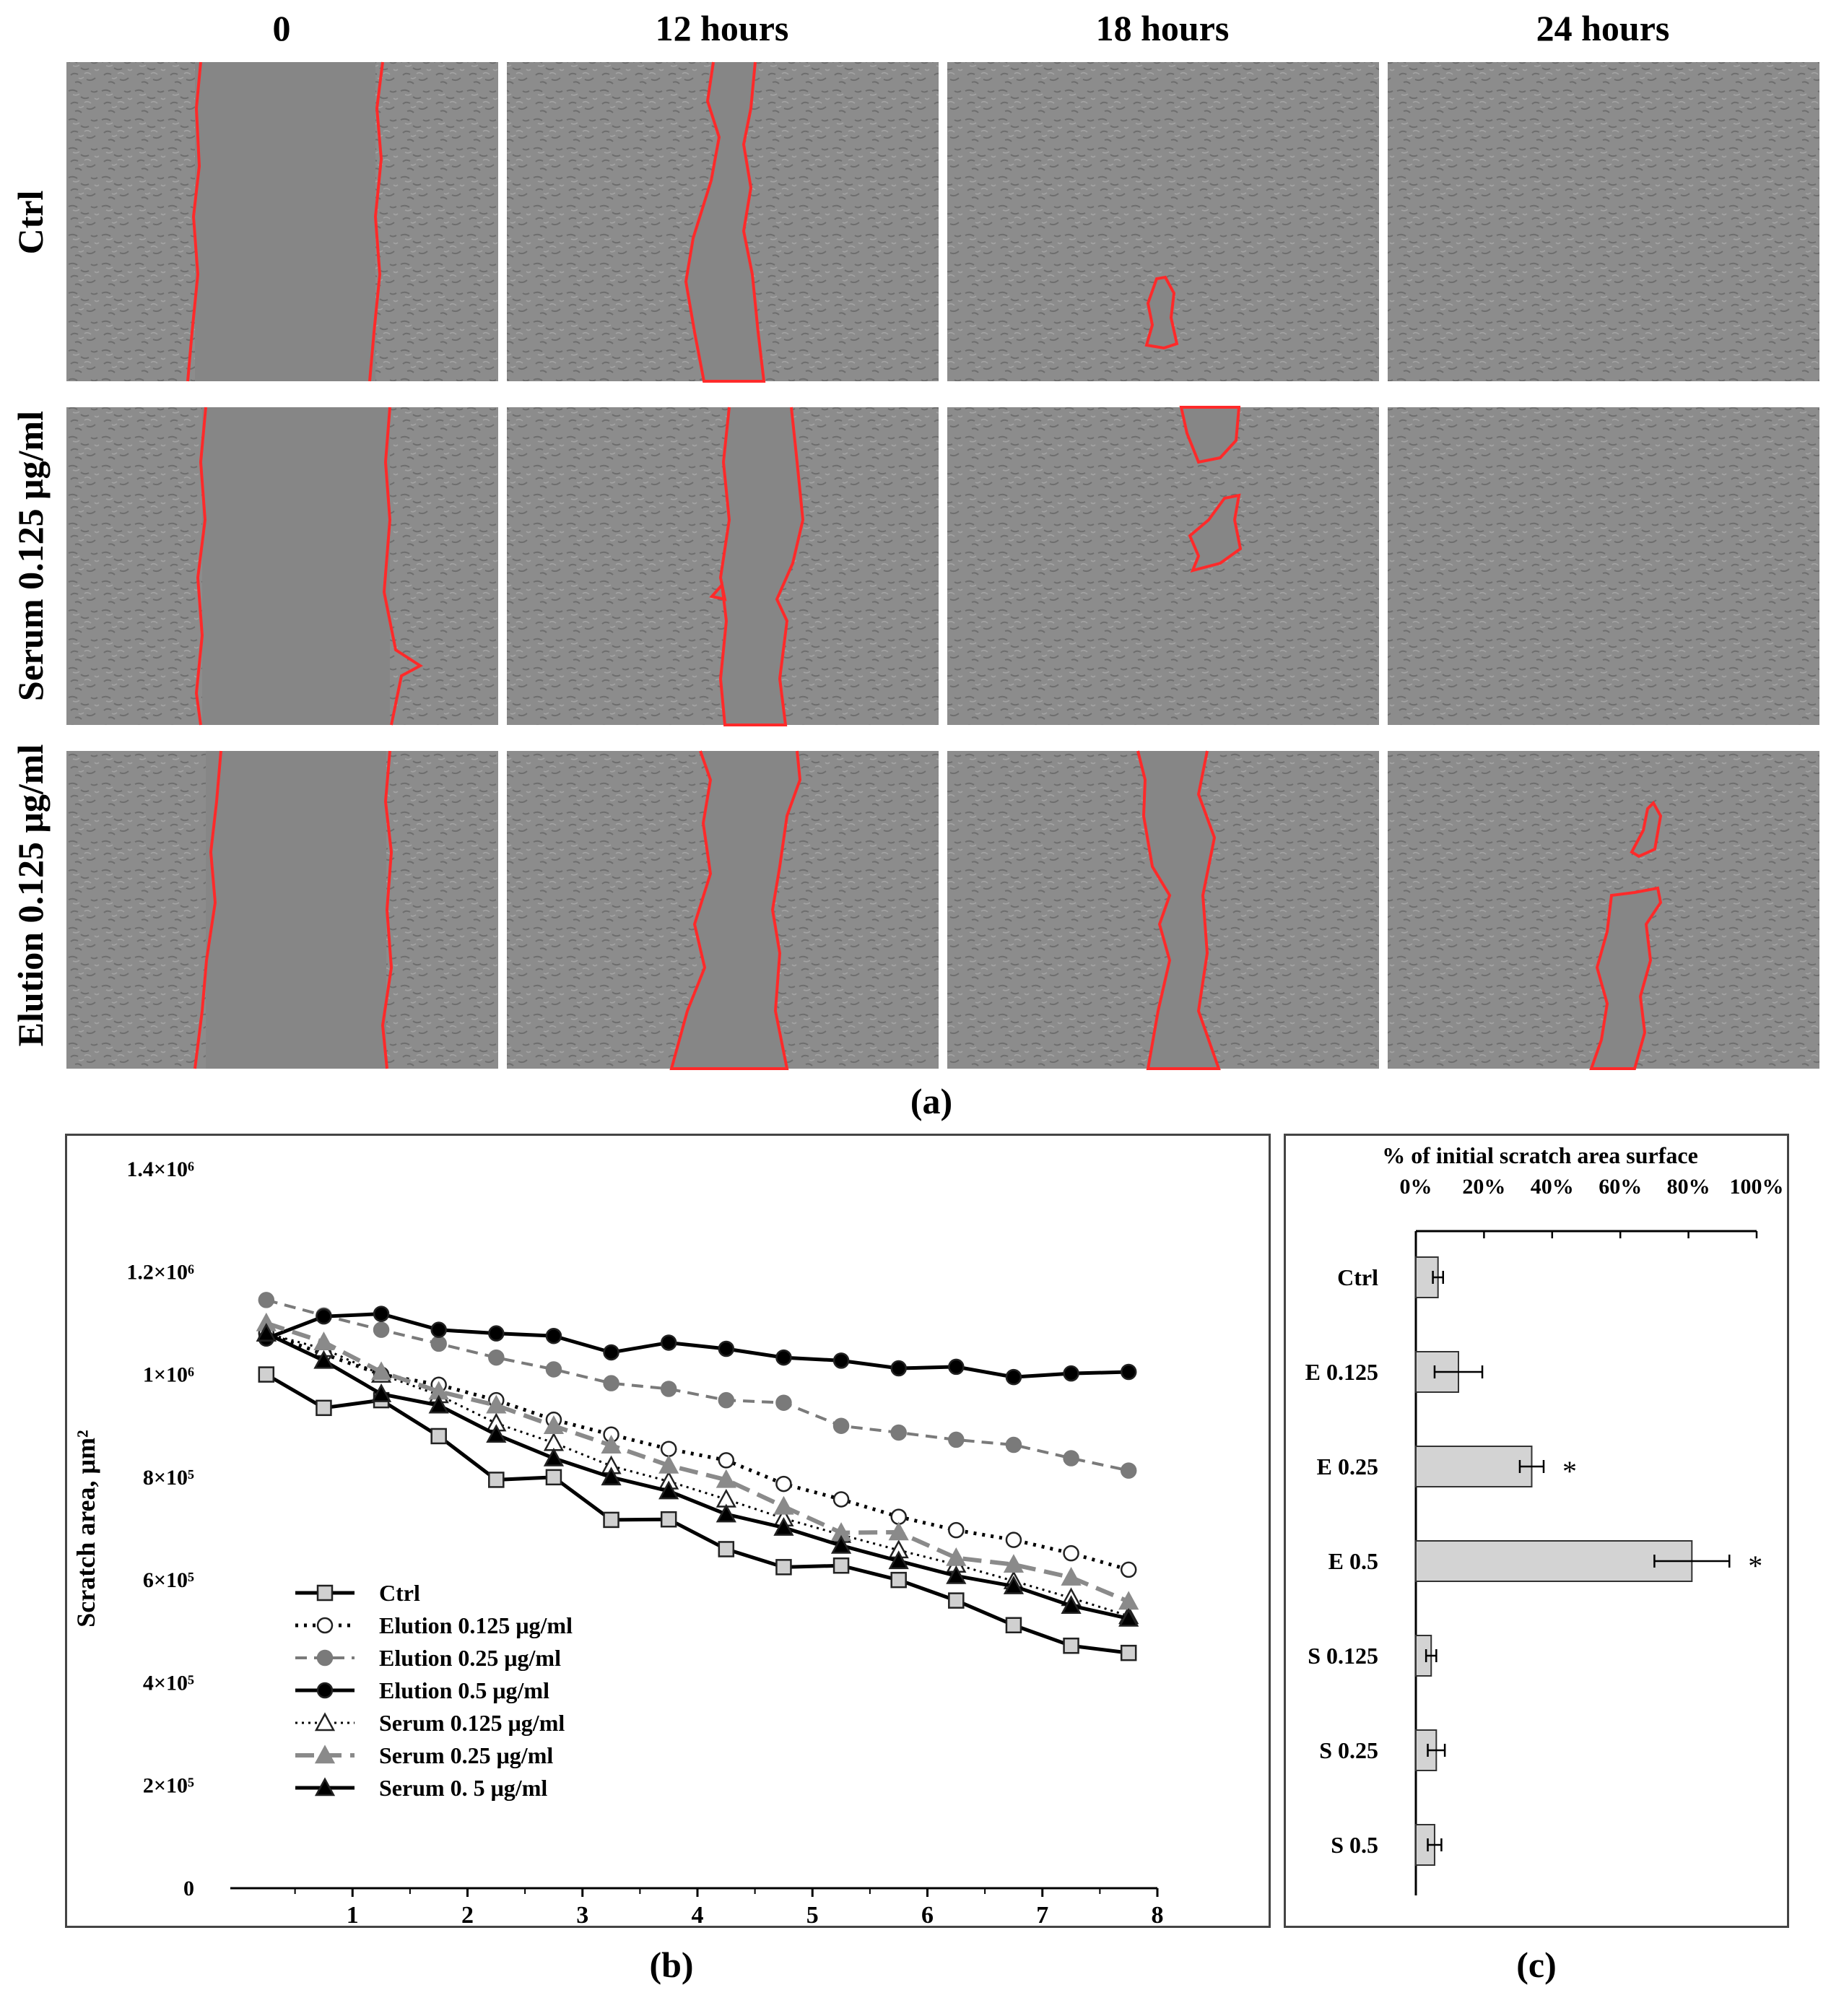  I want to click on legend-label: Ctrl, so click(399, 1593).